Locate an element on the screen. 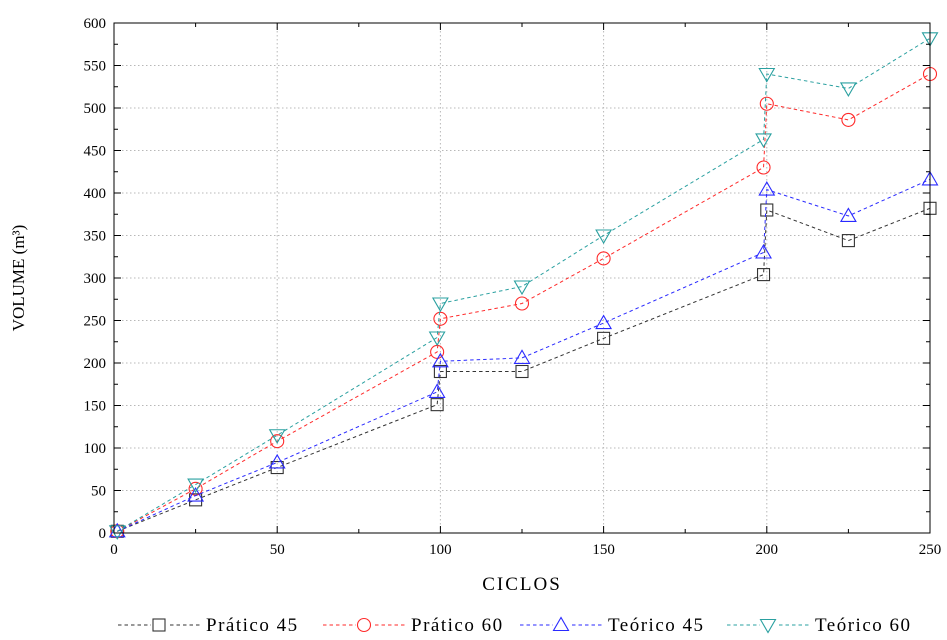 The height and width of the screenshot is (640, 947). legend-label: Teórico 60 is located at coordinates (863, 625).